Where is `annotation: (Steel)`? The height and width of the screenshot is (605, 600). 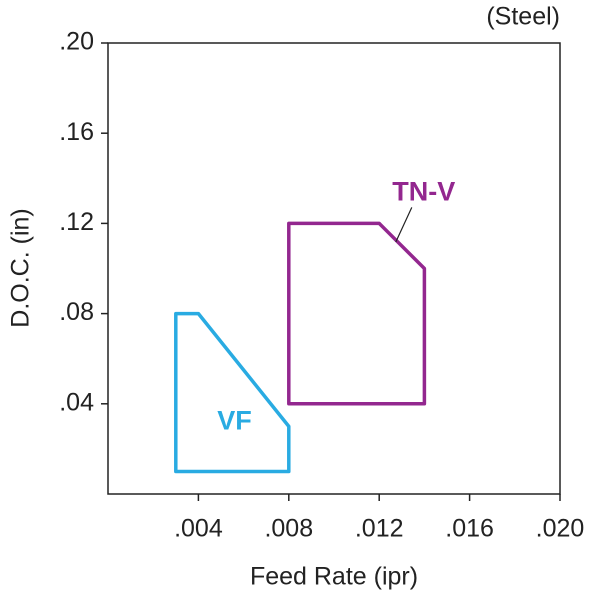
annotation: (Steel) is located at coordinates (523, 17).